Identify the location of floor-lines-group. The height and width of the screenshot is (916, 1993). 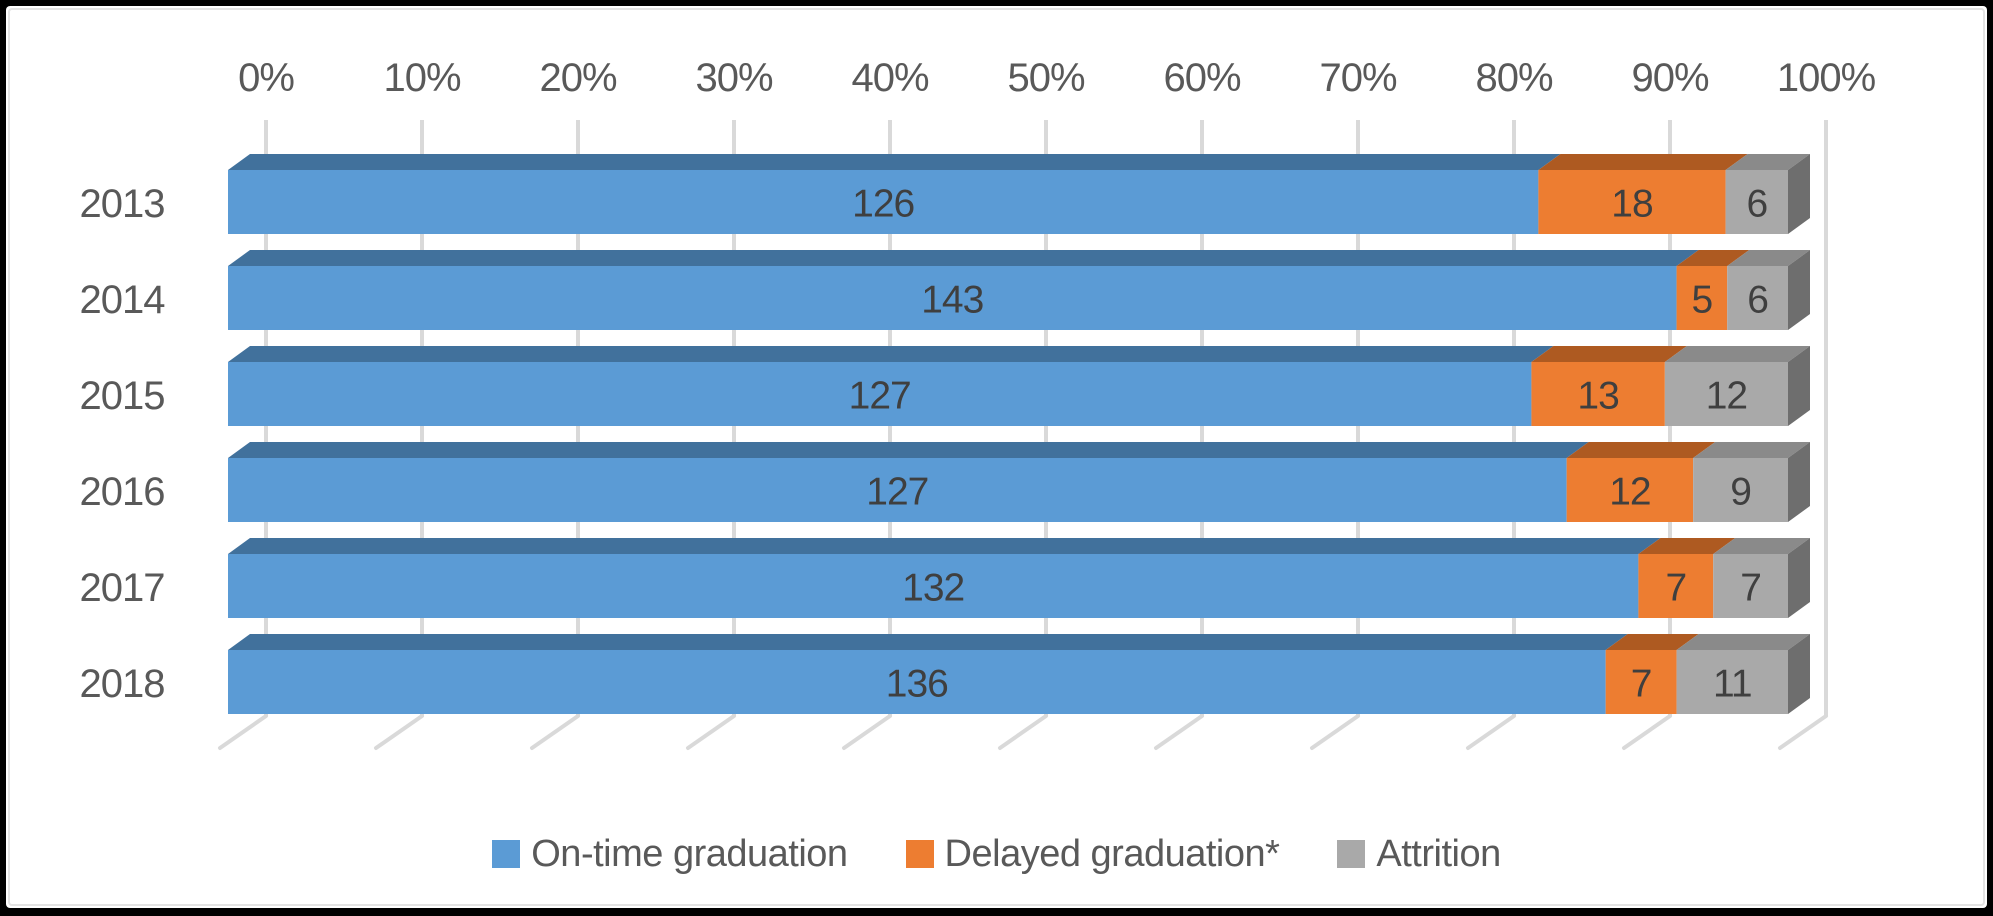
(1023, 732).